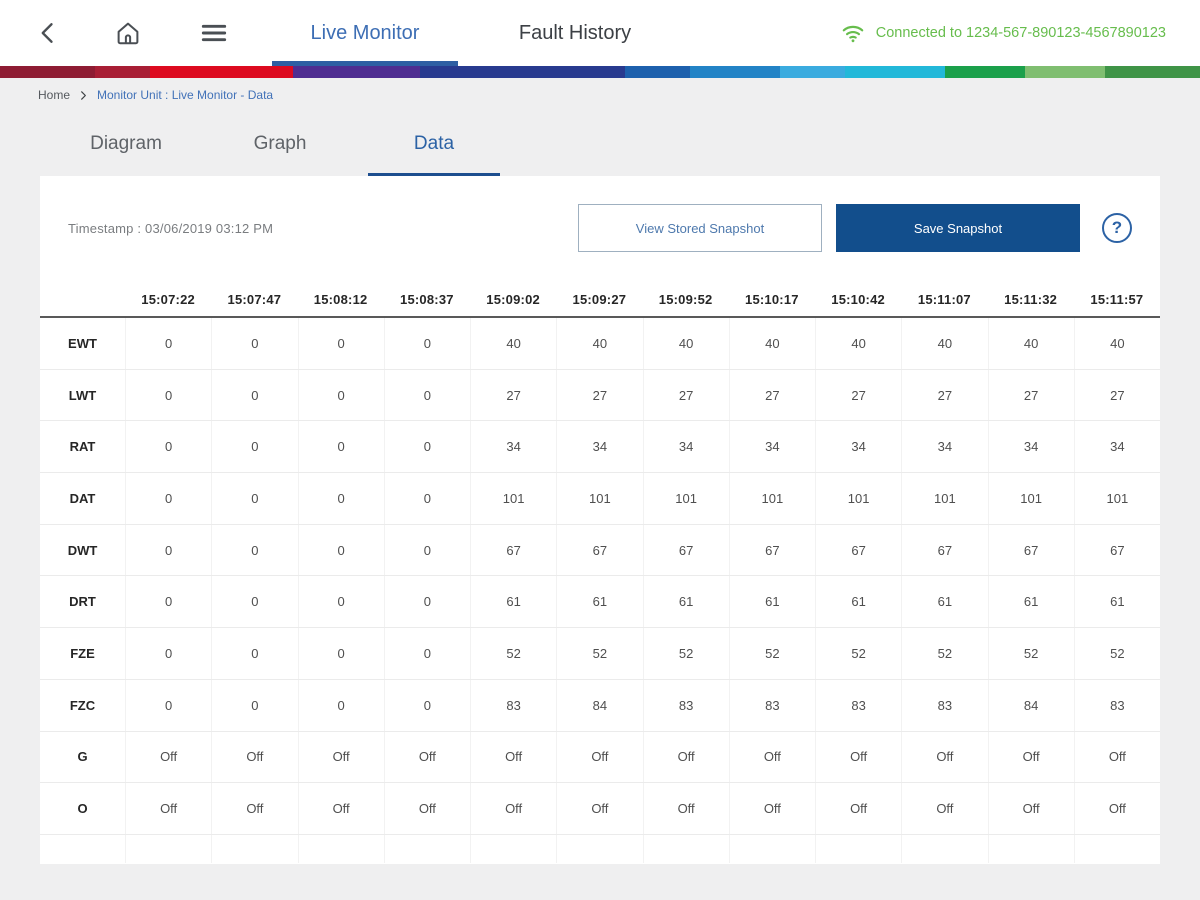 This screenshot has height=900, width=1200. Describe the element at coordinates (82, 705) in the screenshot. I see `row-label: FZC` at that location.